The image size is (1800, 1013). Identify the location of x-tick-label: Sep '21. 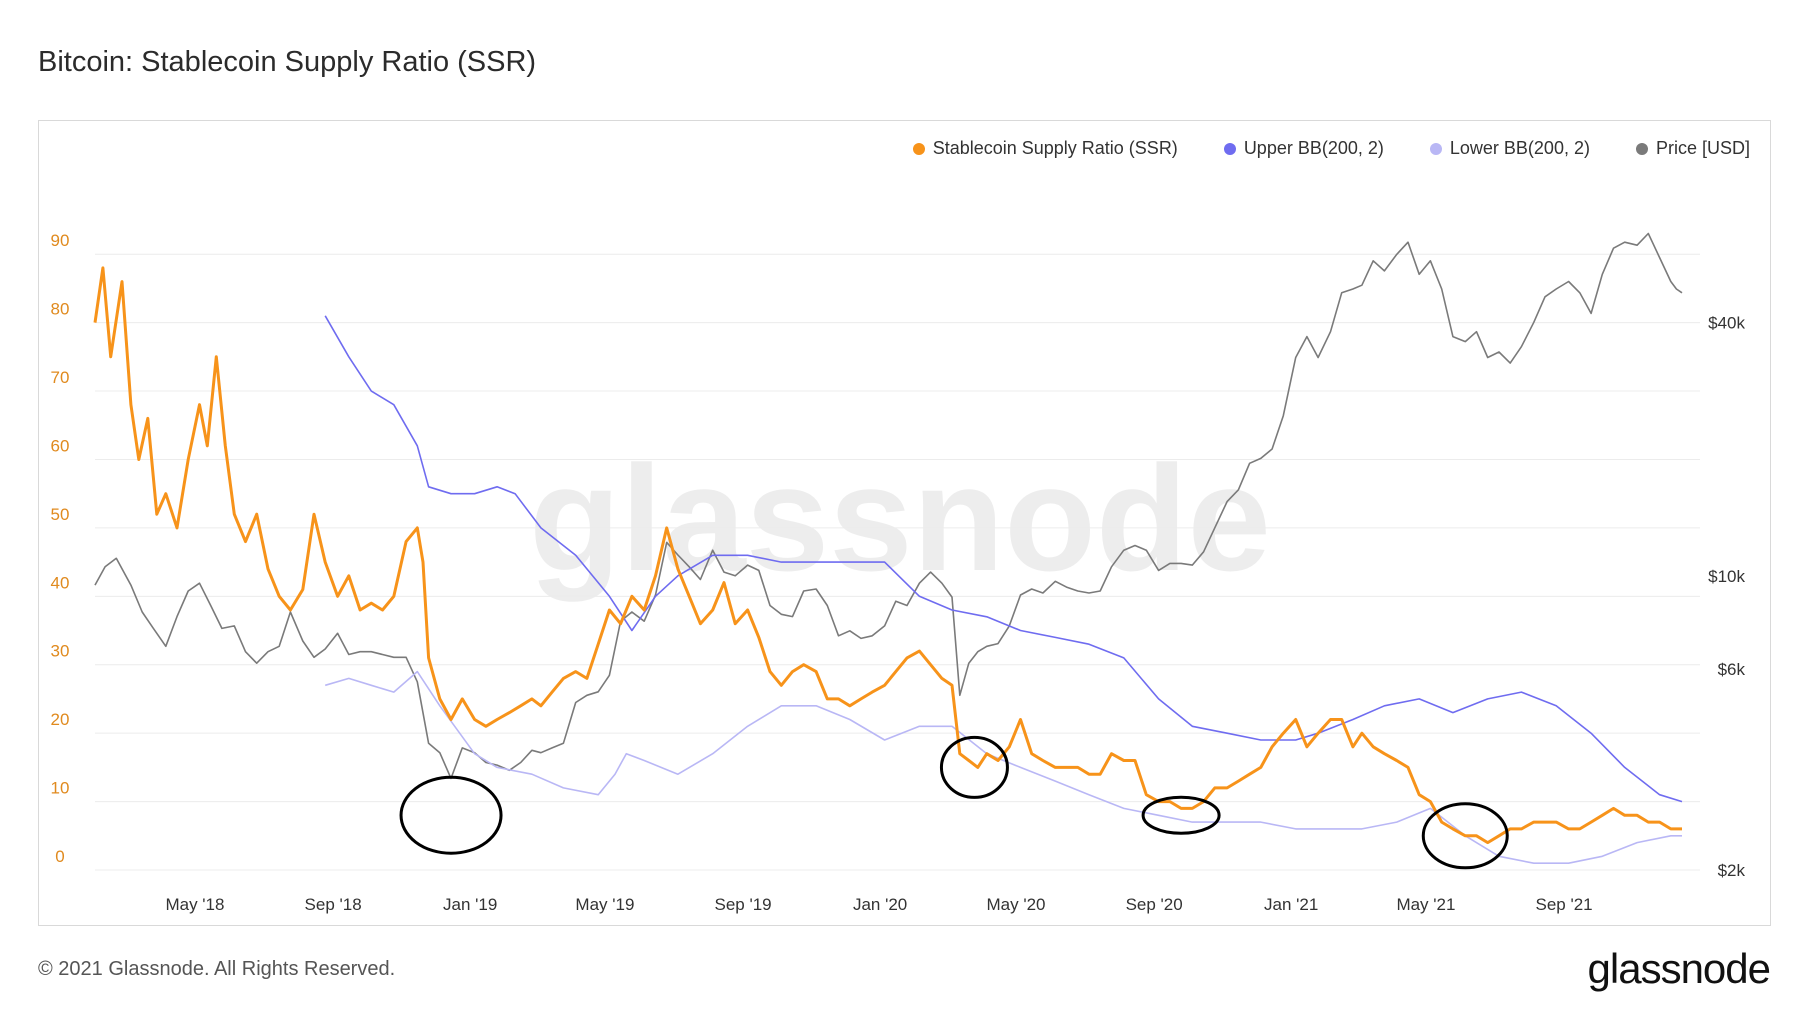
(1564, 904).